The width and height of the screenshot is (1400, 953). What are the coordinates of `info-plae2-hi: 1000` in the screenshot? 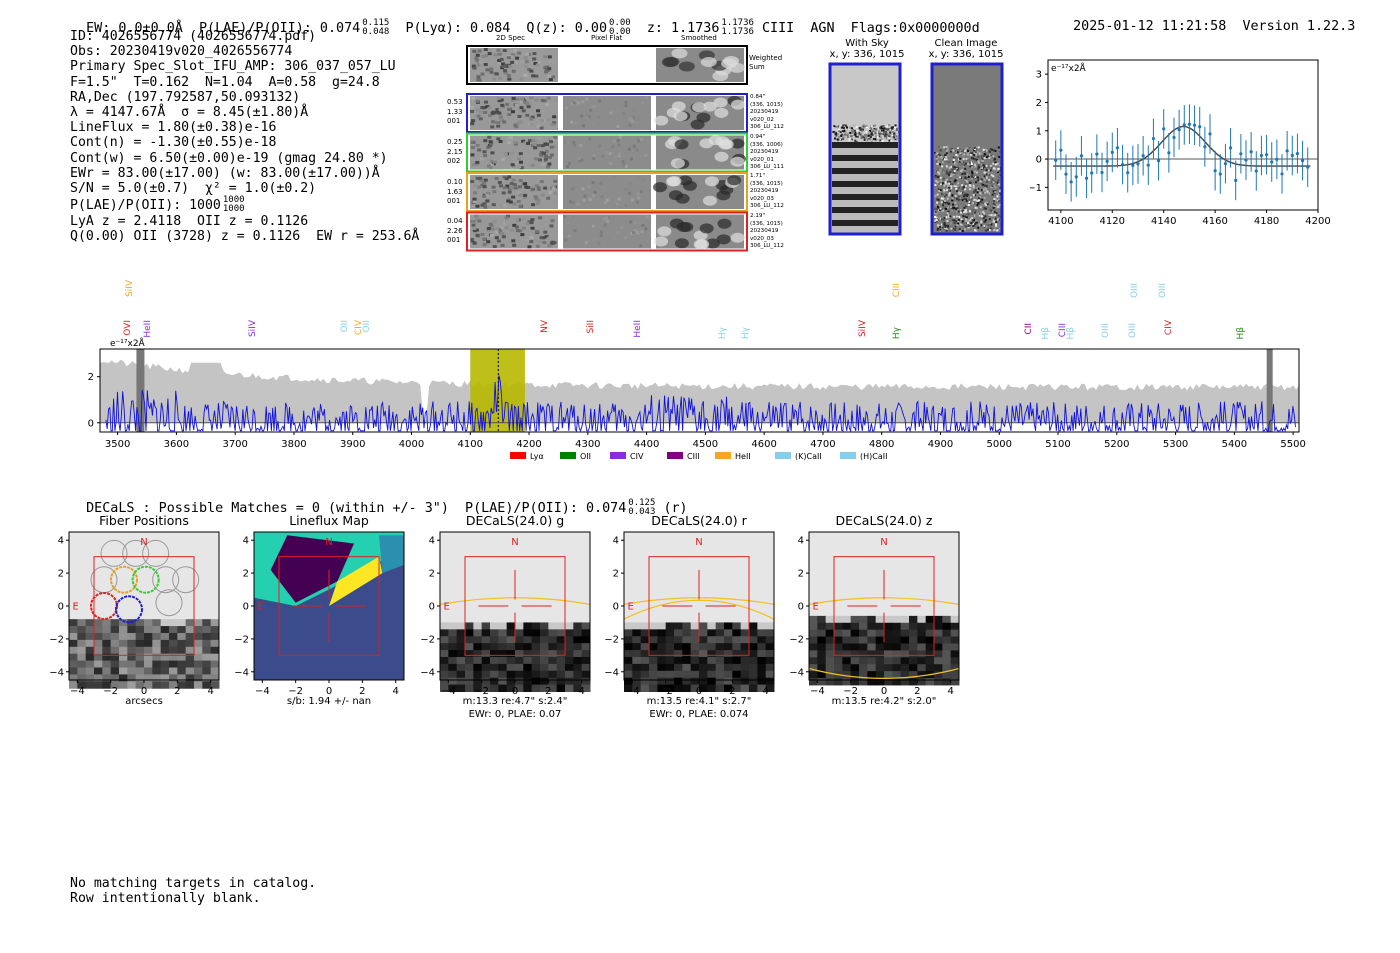 It's located at (233, 200).